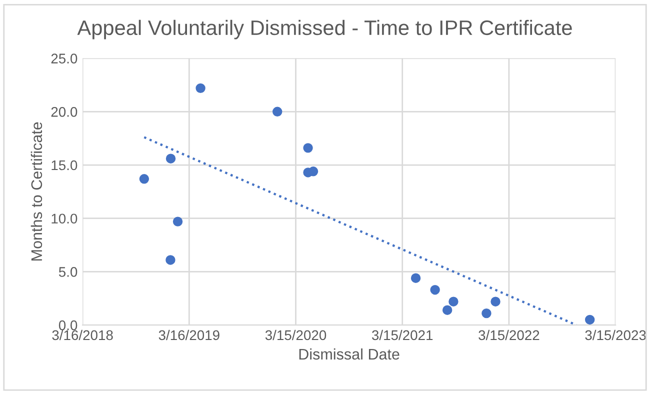 The image size is (650, 394). I want to click on y-tick-label: 0.0, so click(68, 325).